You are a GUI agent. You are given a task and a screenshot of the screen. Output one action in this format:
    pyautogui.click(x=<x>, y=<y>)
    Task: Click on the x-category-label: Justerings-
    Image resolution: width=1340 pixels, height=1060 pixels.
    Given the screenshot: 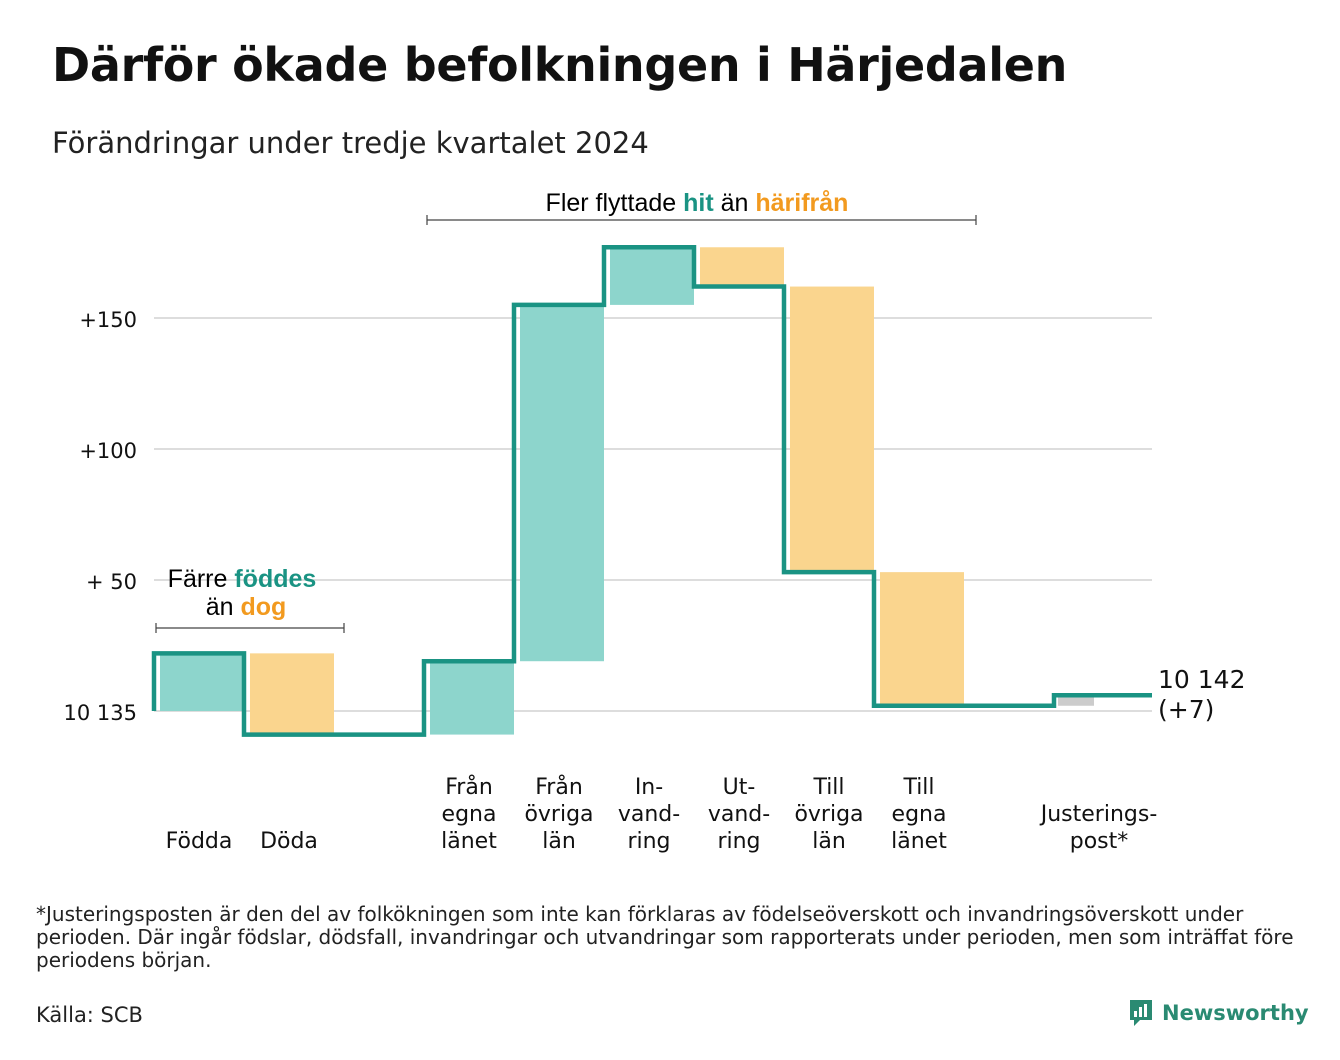 What is the action you would take?
    pyautogui.click(x=1098, y=814)
    